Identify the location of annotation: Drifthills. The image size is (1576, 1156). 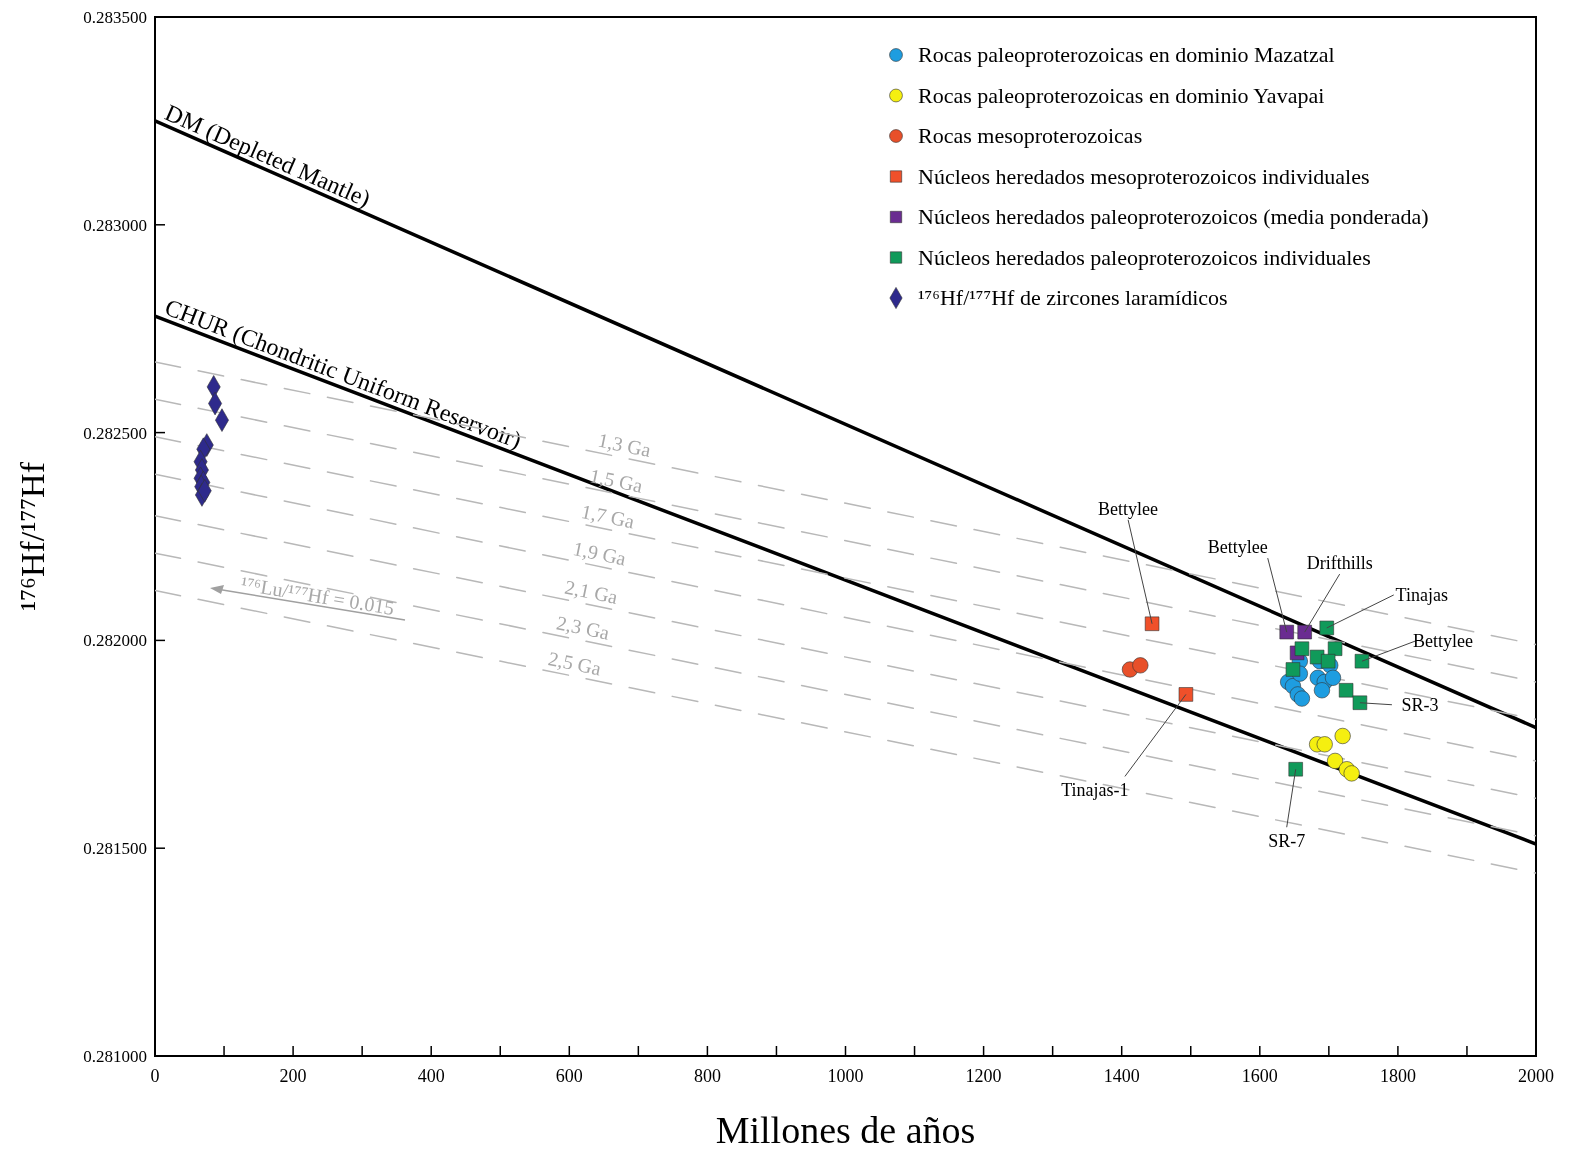
(1339, 563).